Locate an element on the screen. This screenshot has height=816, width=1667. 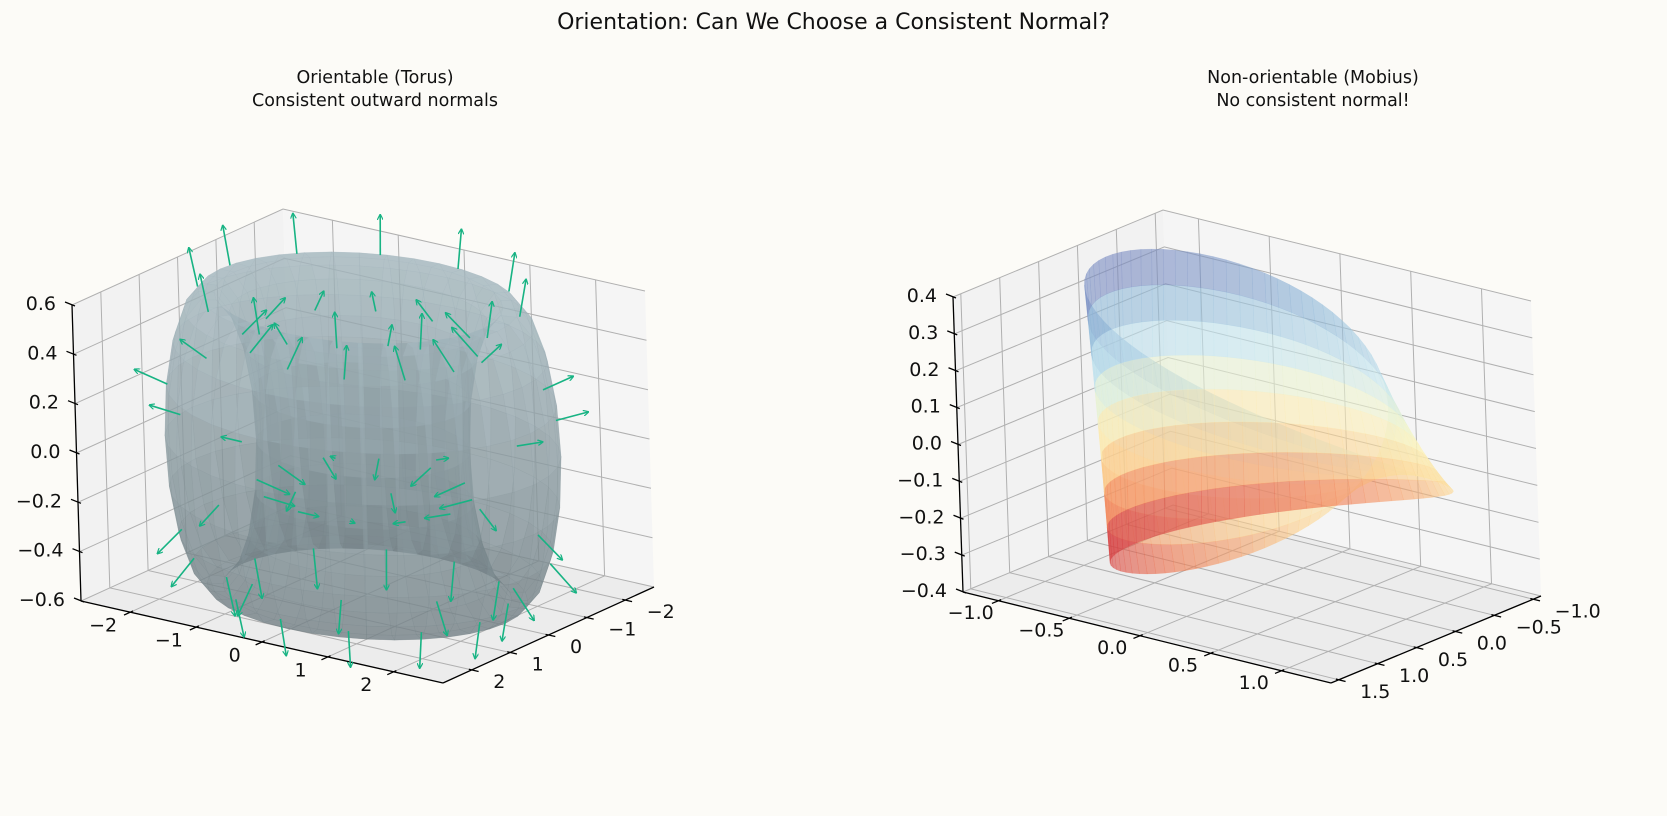
torus-surface is located at coordinates (363, 446).